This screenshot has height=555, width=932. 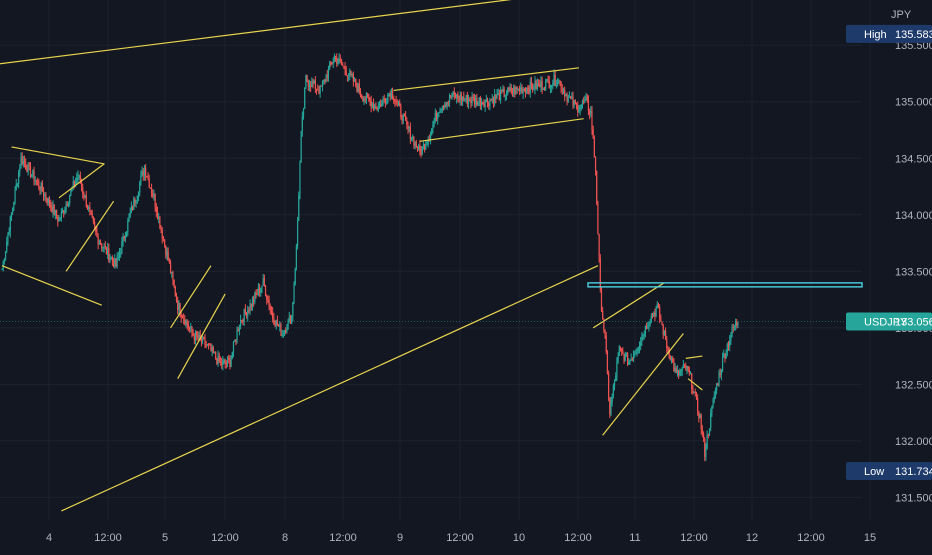 What do you see at coordinates (501, 130) in the screenshot?
I see `trendline-range-lower` at bounding box center [501, 130].